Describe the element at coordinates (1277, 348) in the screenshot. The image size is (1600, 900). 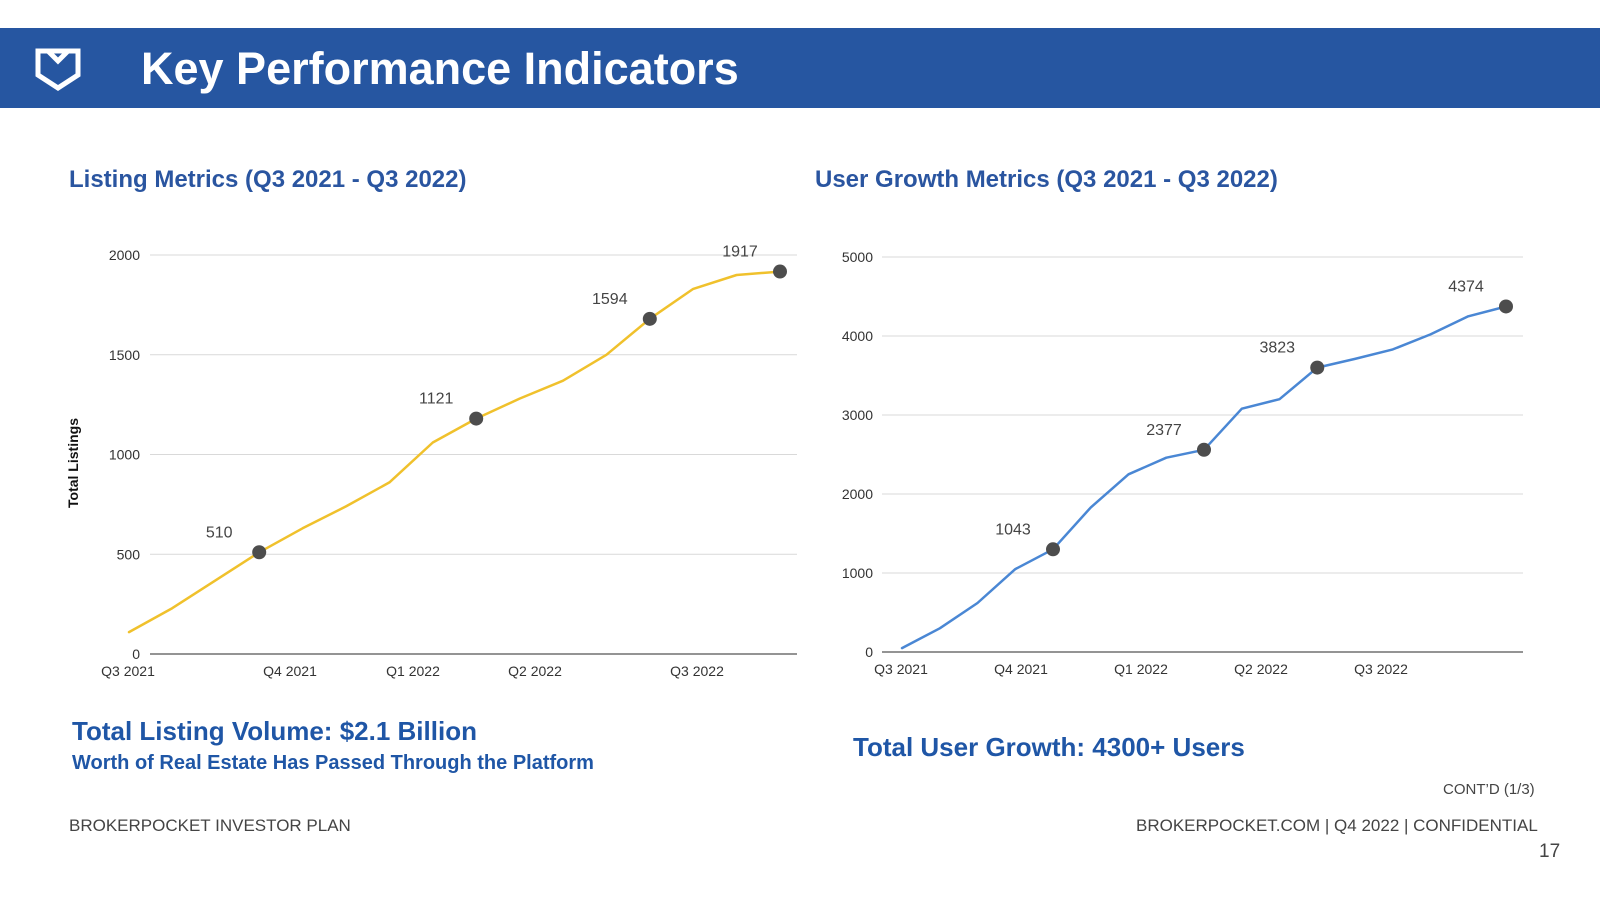
I see `data-label: 3823` at that location.